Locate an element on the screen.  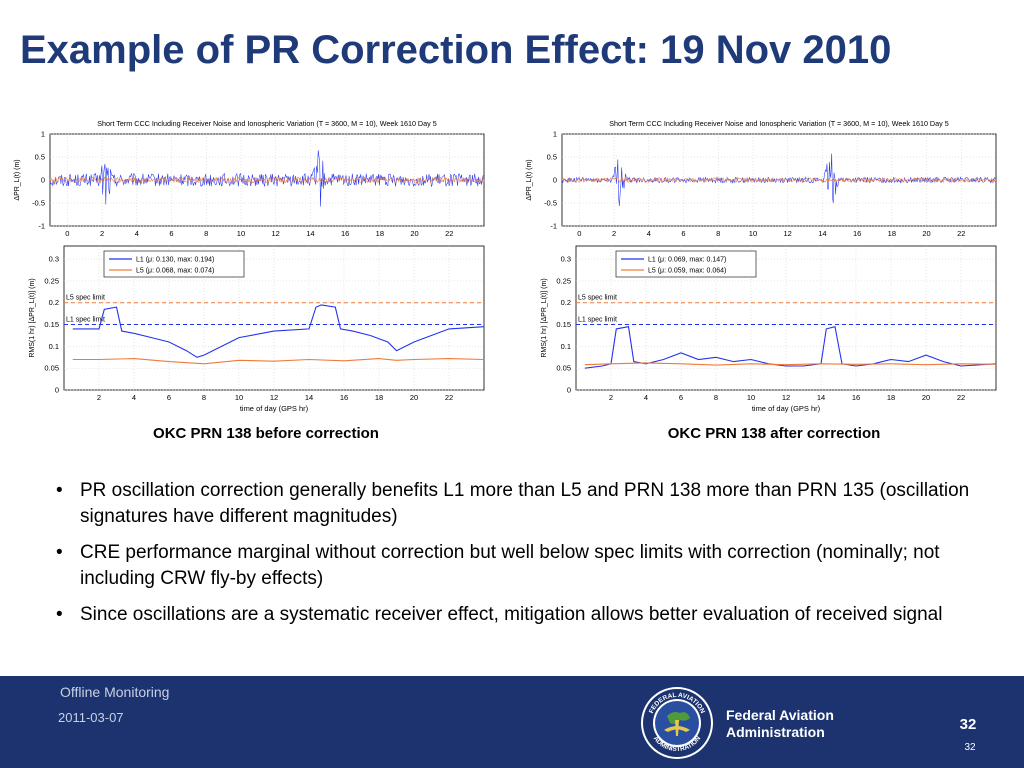
legend-label-1: L5 (μ: 0.059, max: 0.064) is located at coordinates (687, 271).